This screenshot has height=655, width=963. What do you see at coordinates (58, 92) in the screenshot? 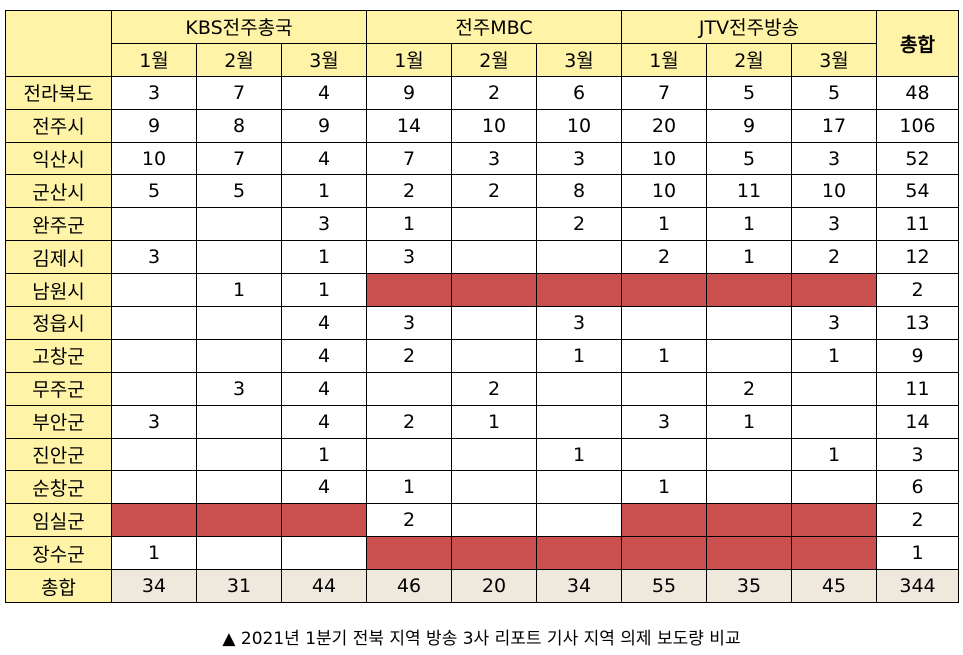
I see `region-label: 전라북도` at bounding box center [58, 92].